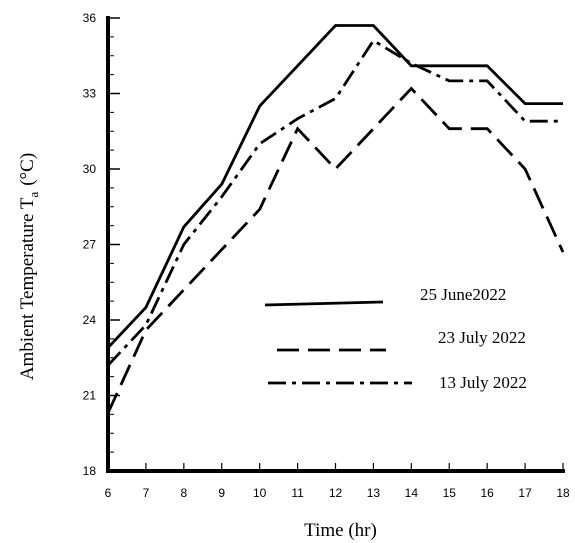 The height and width of the screenshot is (543, 575). I want to click on x-tick-label: 10, so click(260, 493).